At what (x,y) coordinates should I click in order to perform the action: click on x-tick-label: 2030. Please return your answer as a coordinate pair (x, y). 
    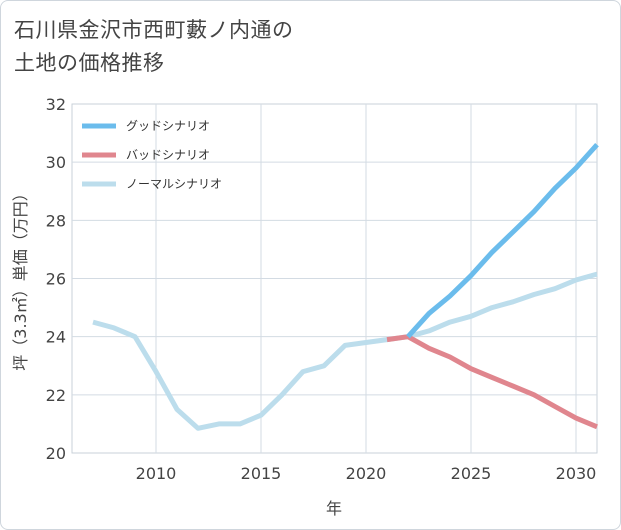
    Looking at the image, I should click on (576, 473).